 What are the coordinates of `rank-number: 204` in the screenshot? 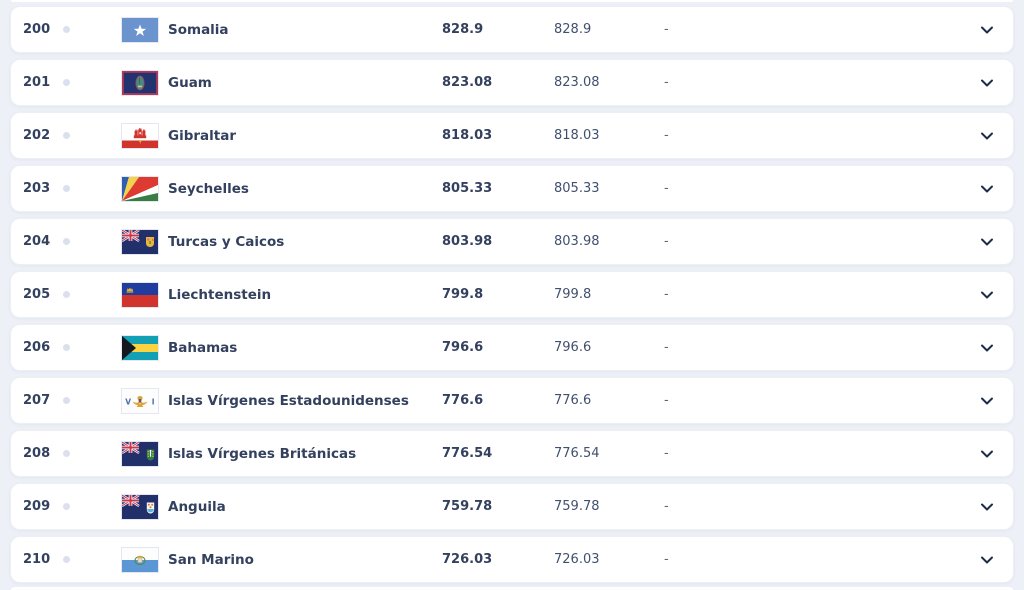 It's located at (37, 241).